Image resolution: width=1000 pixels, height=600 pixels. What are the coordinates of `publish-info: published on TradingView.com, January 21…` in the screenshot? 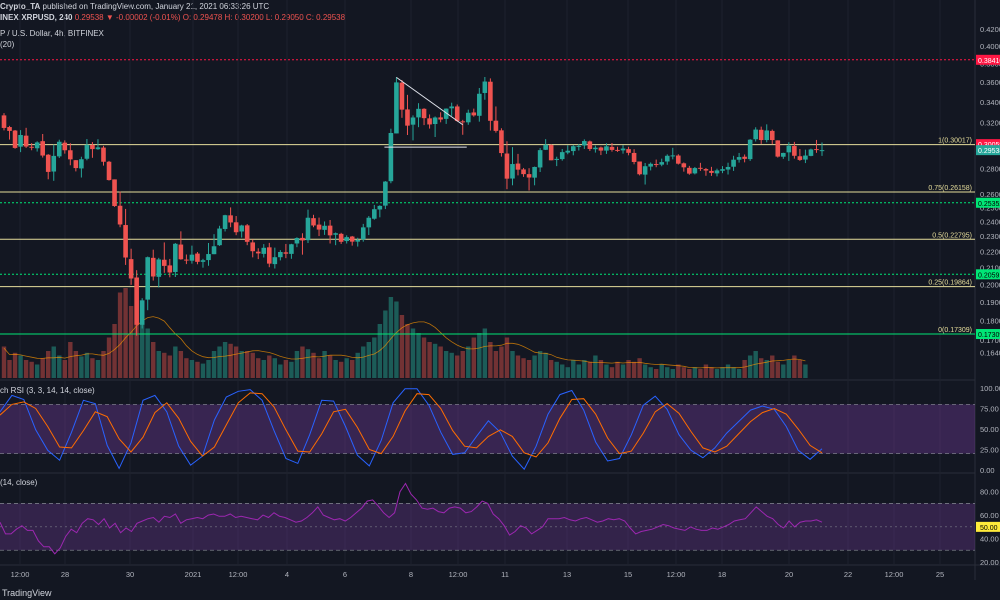 It's located at (156, 6).